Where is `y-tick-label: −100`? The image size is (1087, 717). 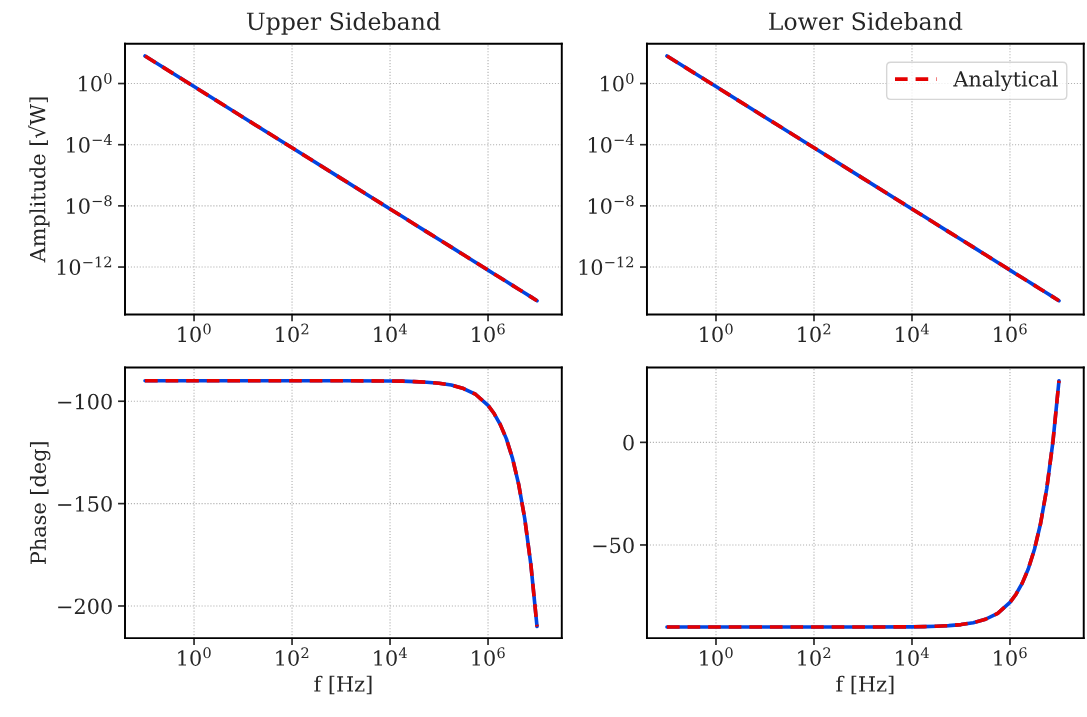 y-tick-label: −100 is located at coordinates (85, 401).